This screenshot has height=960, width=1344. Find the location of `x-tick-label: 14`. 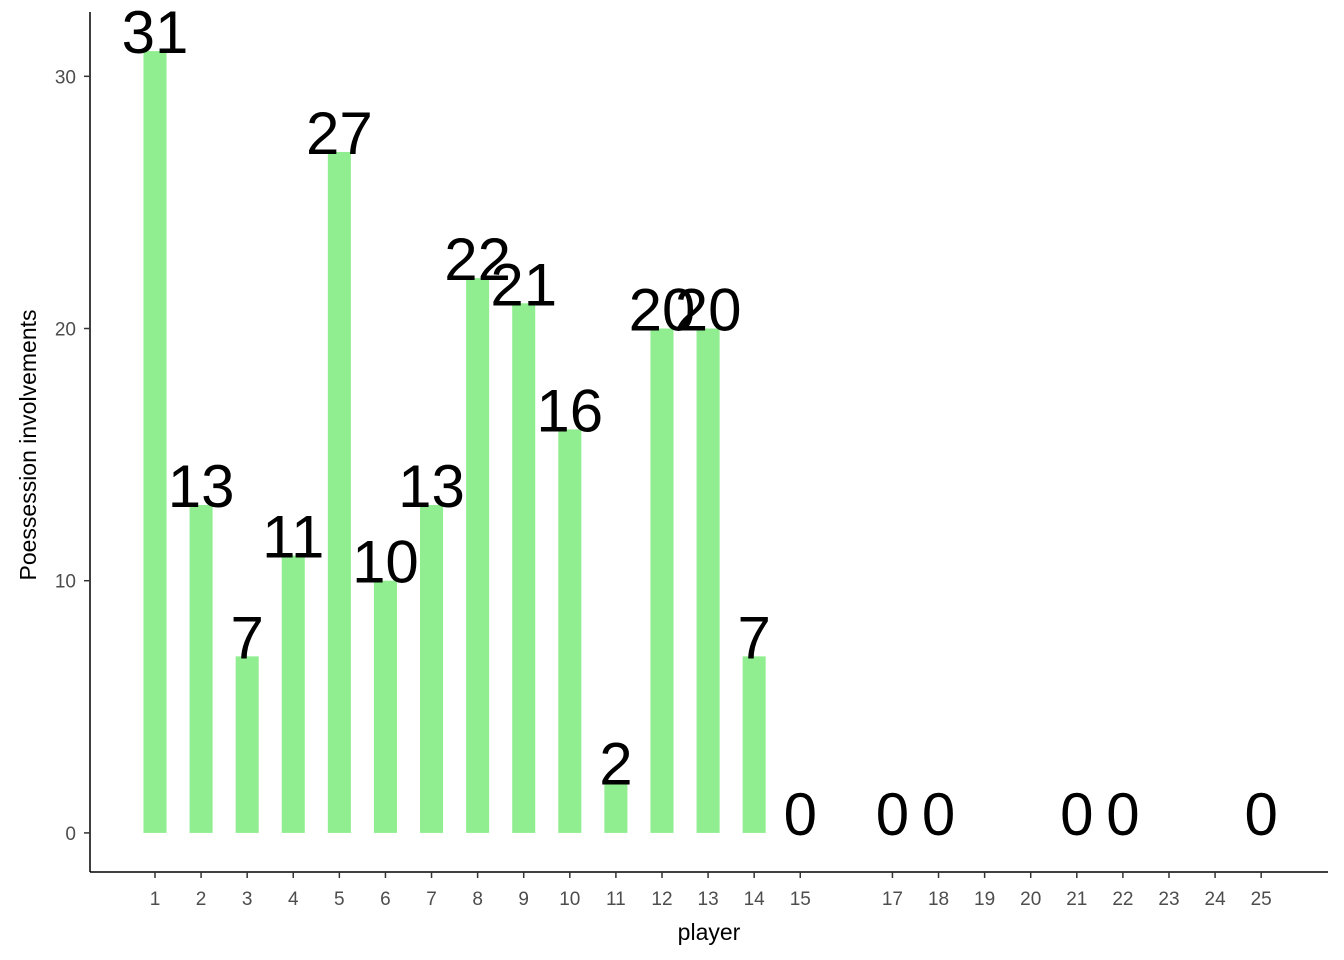

x-tick-label: 14 is located at coordinates (755, 899).